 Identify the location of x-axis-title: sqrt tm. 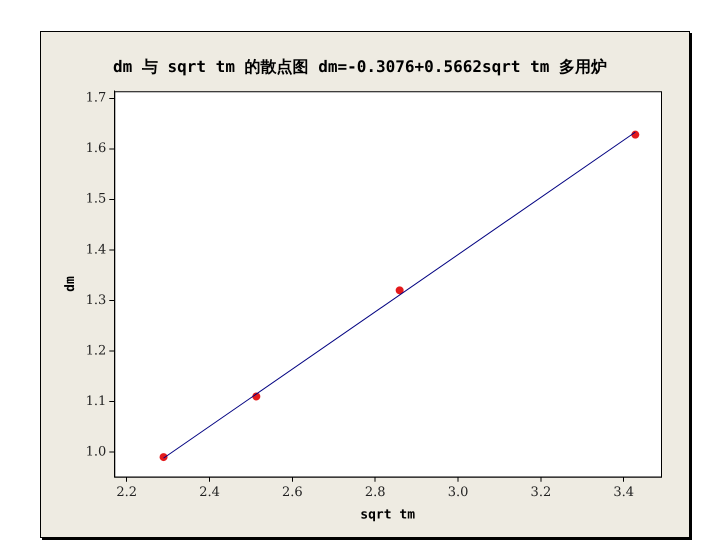
(388, 515).